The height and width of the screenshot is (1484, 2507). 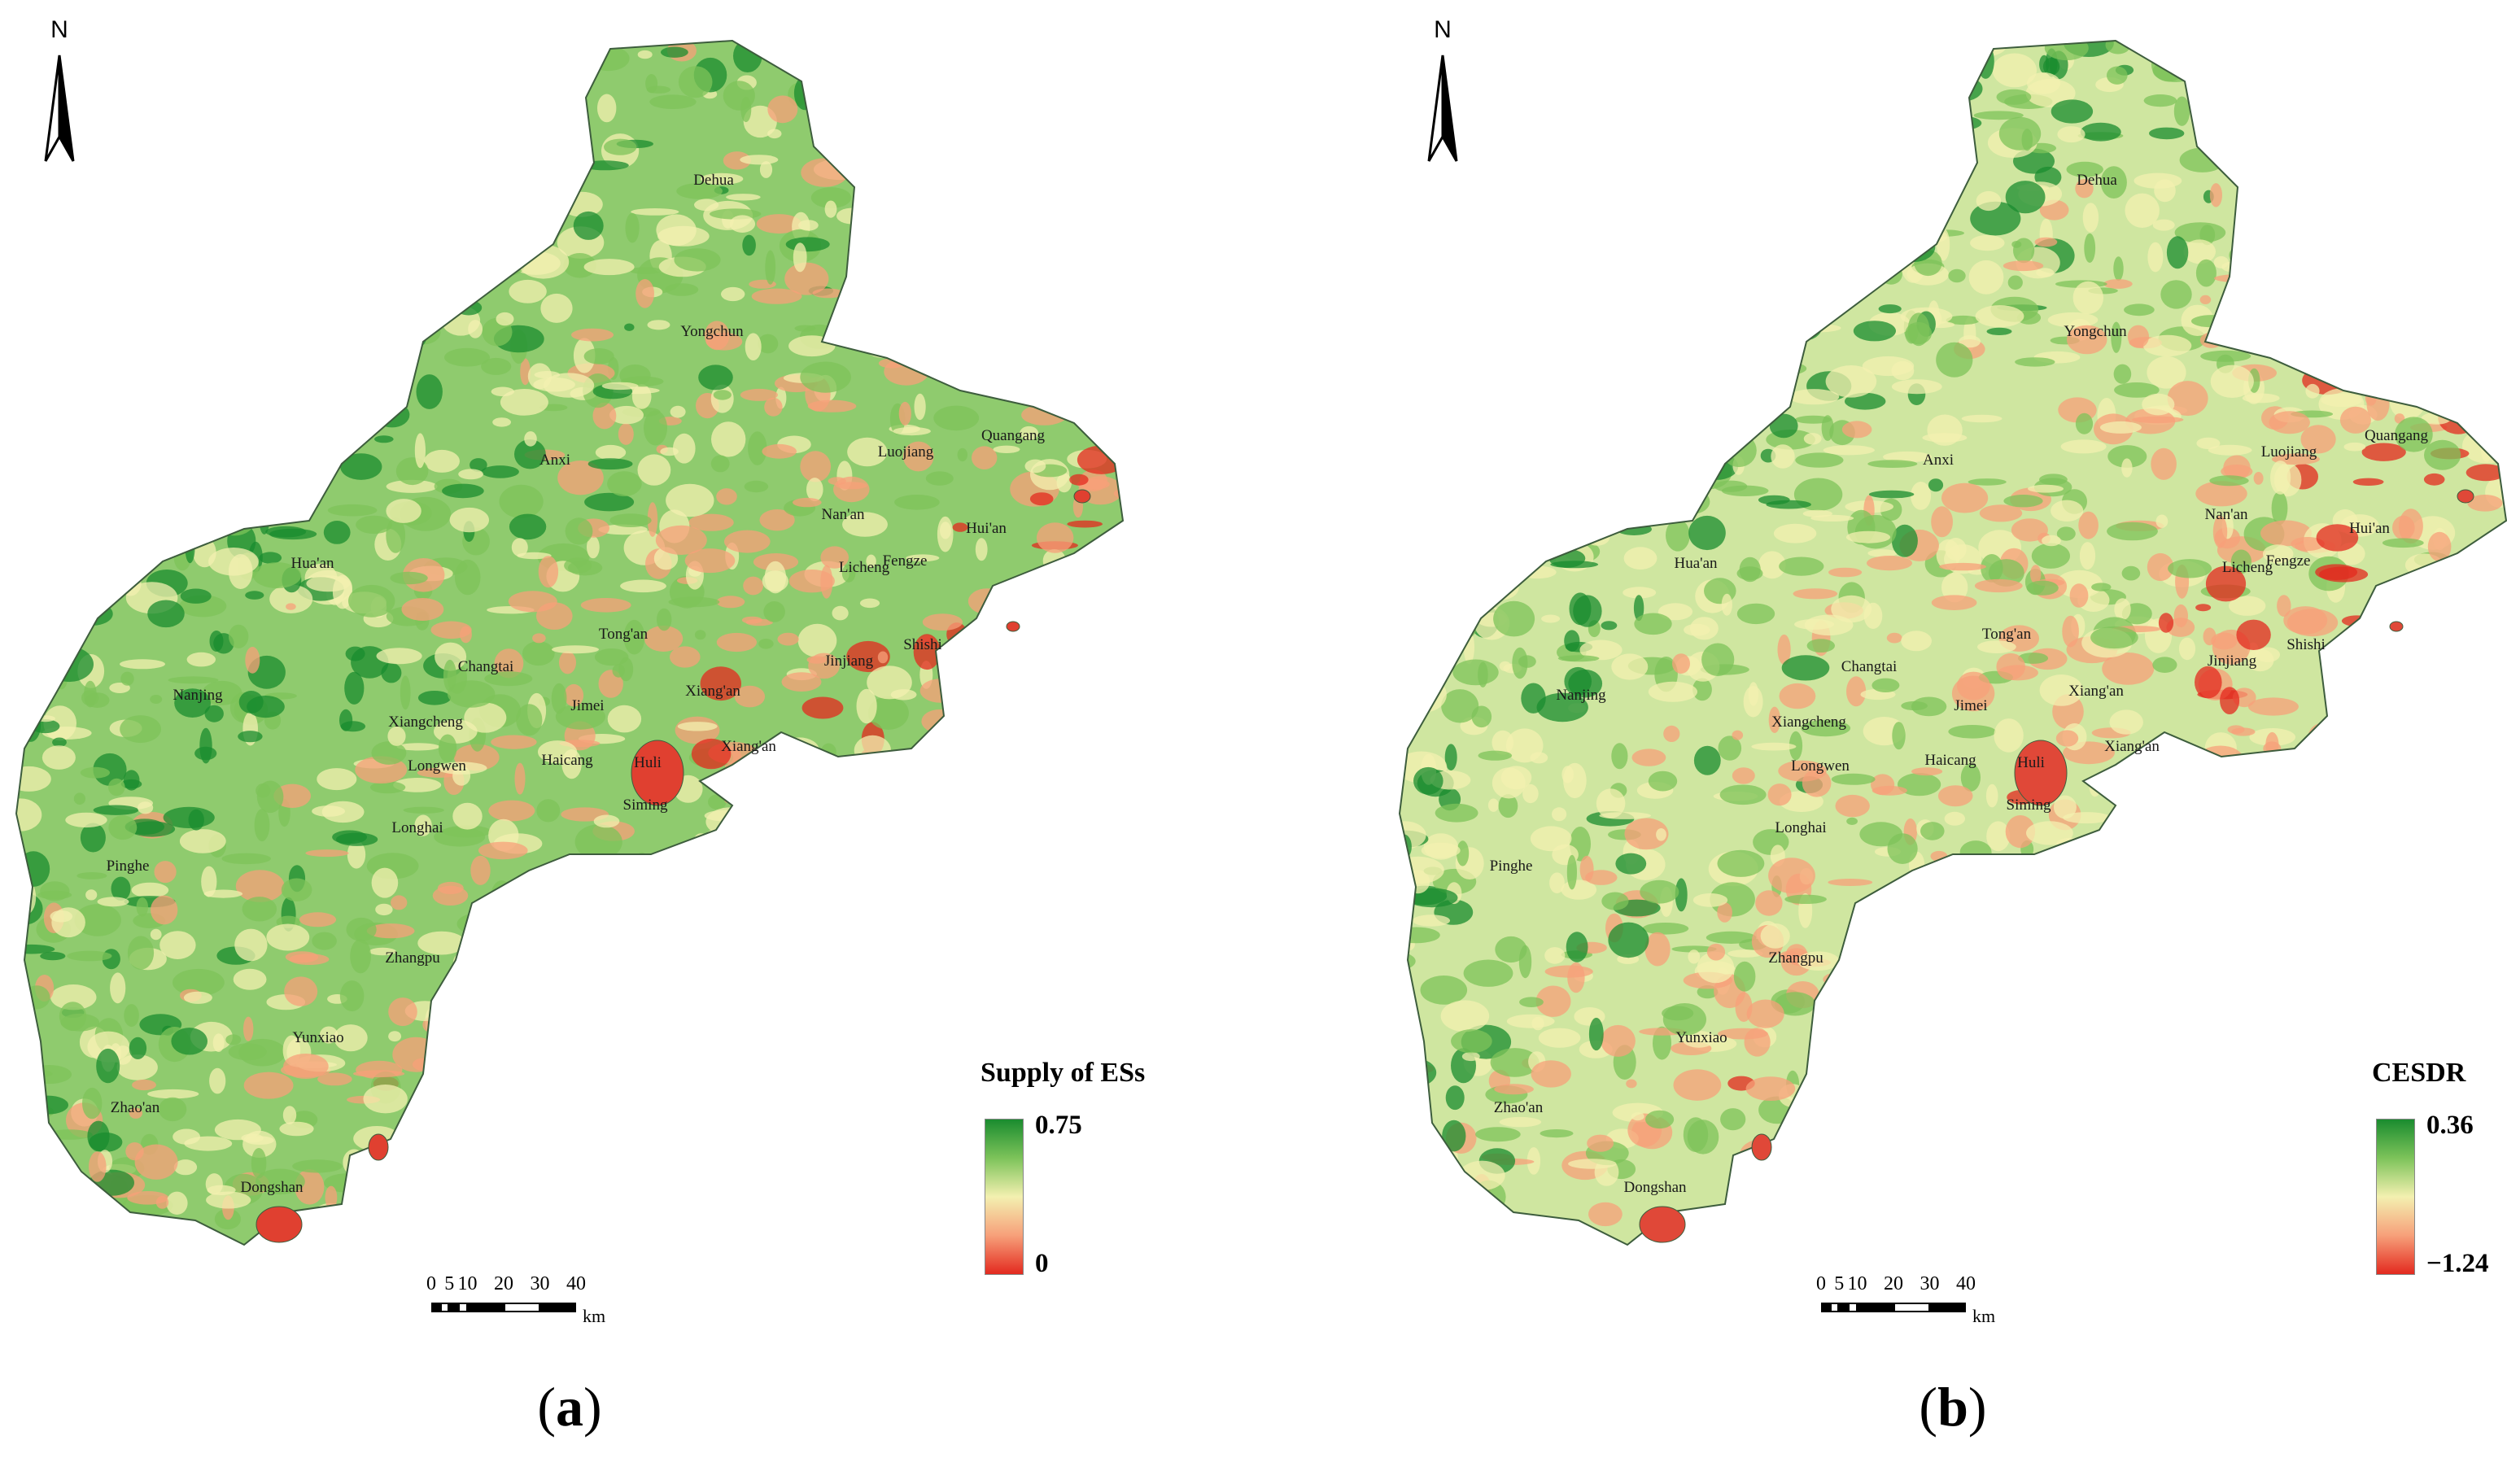 I want to click on legend-title: CESDR, so click(x=2419, y=1073).